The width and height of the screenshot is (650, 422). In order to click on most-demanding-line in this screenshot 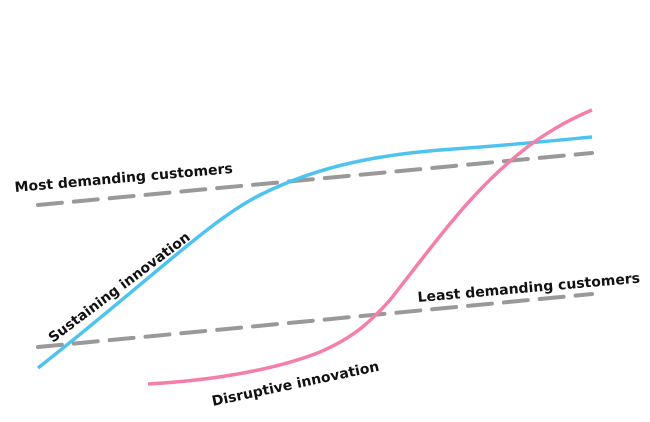, I will do `click(315, 179)`.